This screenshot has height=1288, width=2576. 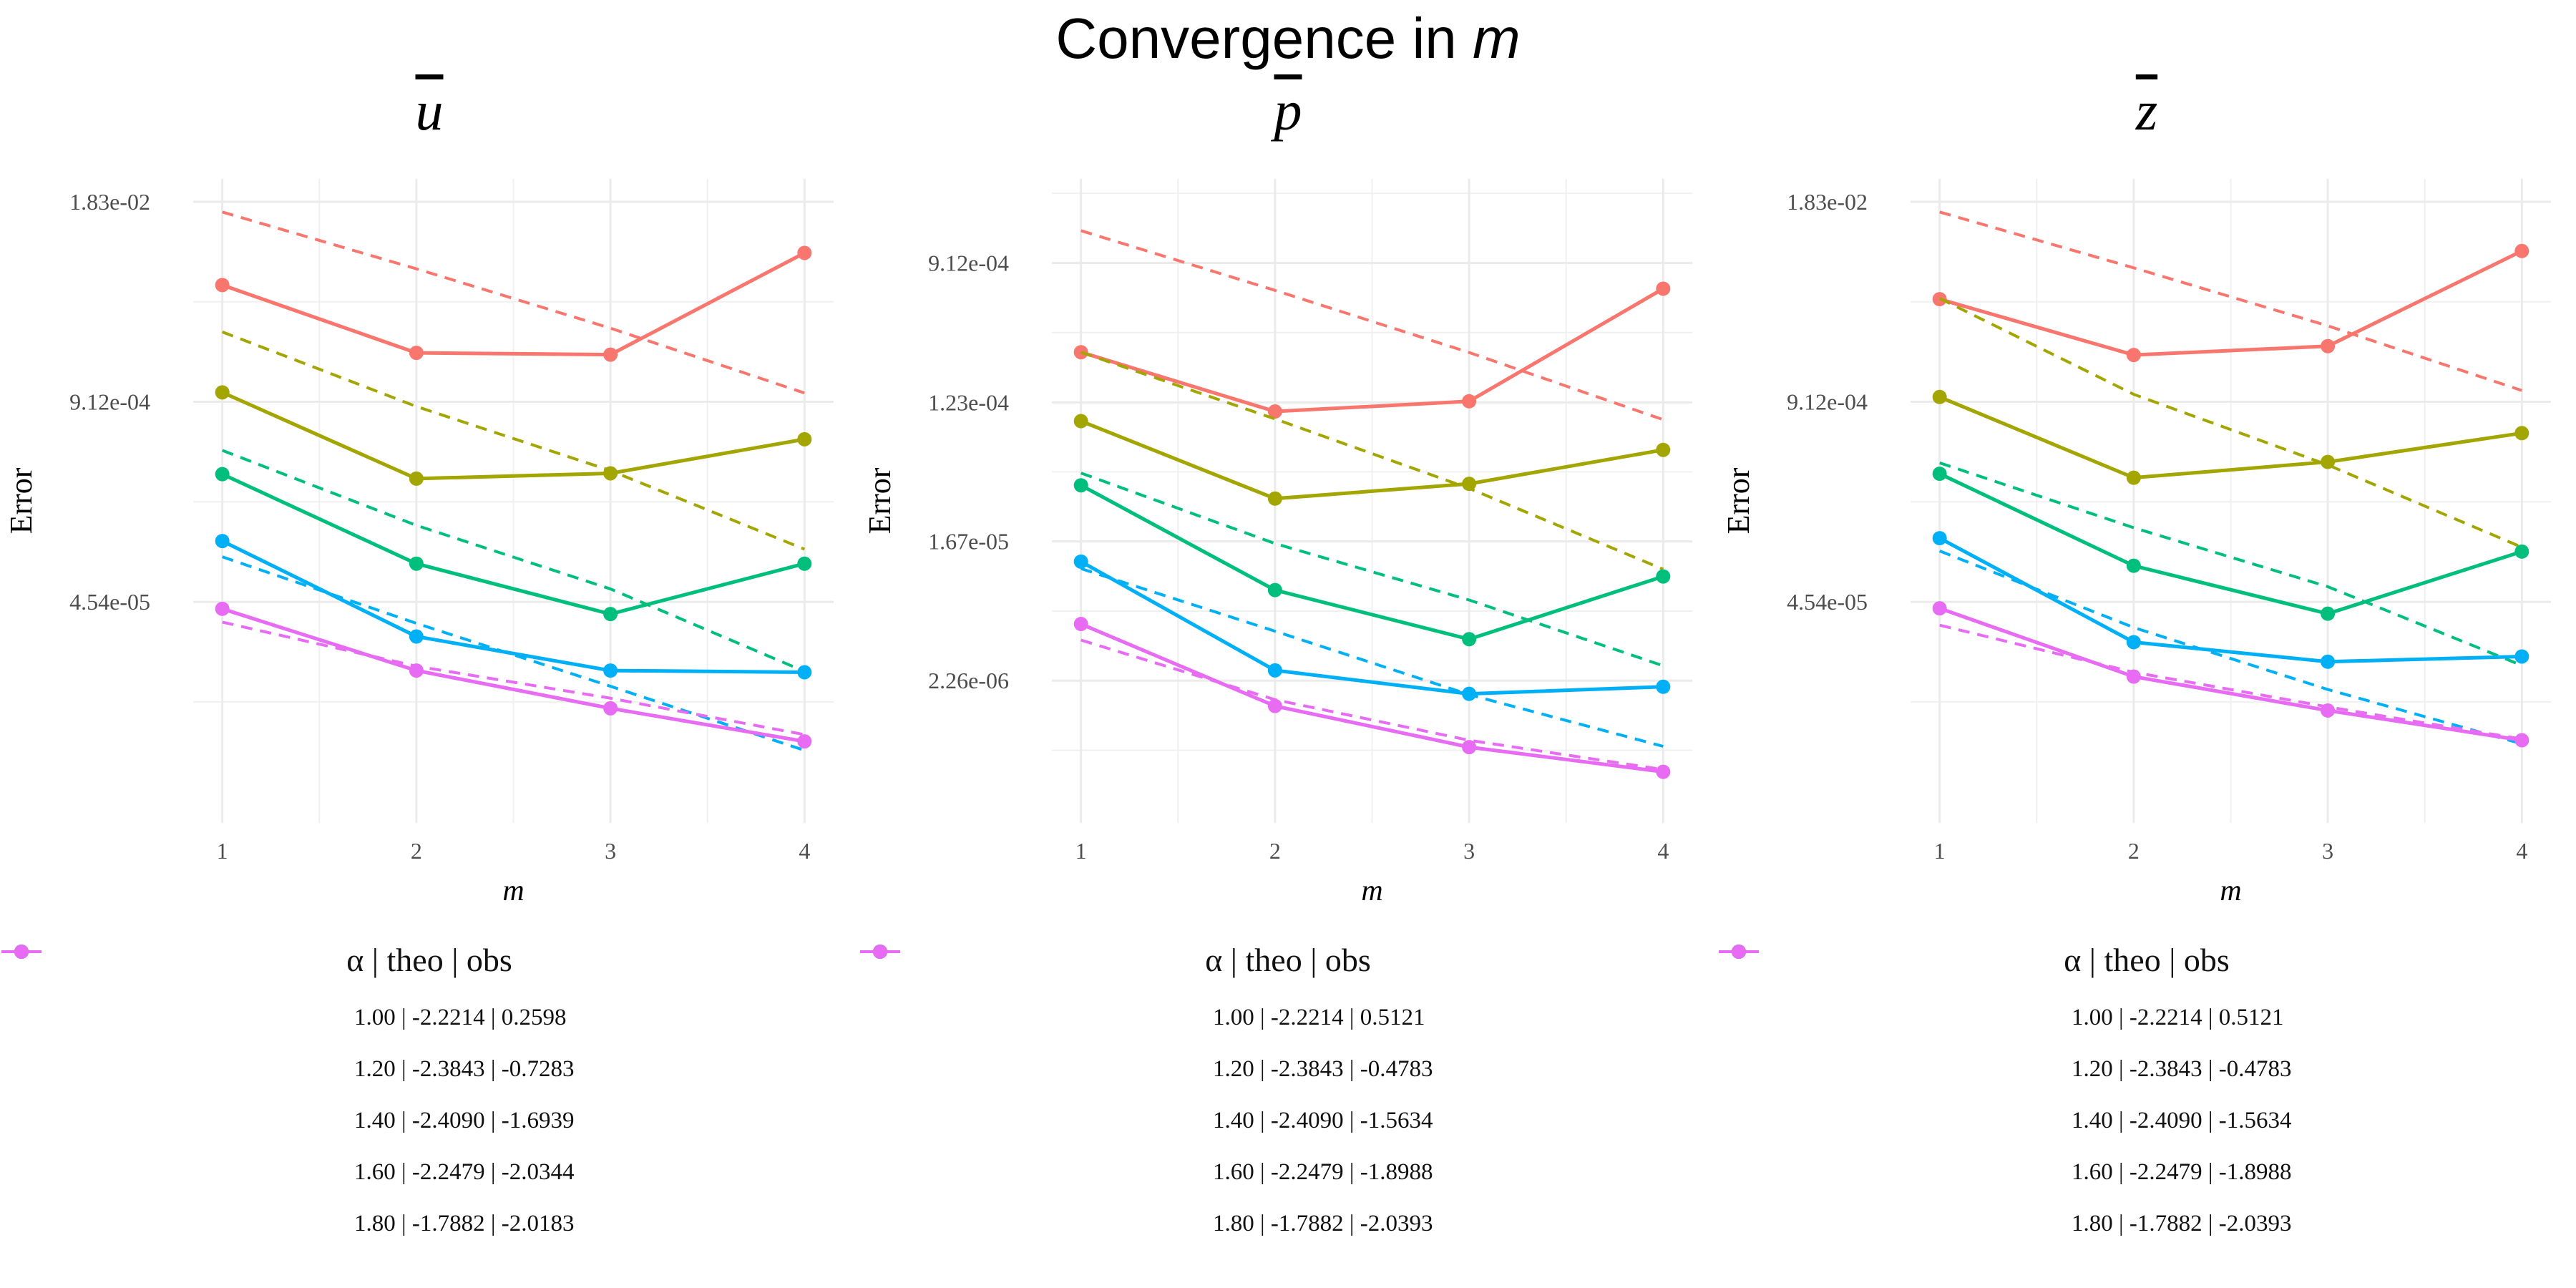 I want to click on legend-item: 1.20 | -2.3843 | -0.4783, so click(x=1288, y=1020).